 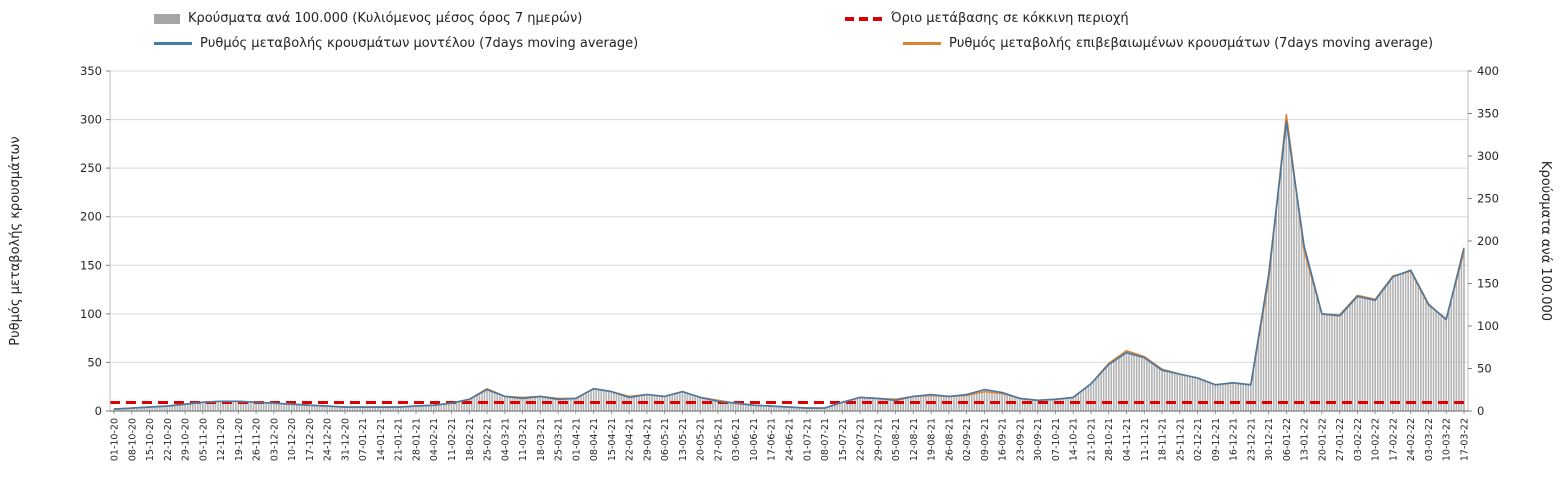 What do you see at coordinates (91, 168) in the screenshot?
I see `left-tick-label: 250` at bounding box center [91, 168].